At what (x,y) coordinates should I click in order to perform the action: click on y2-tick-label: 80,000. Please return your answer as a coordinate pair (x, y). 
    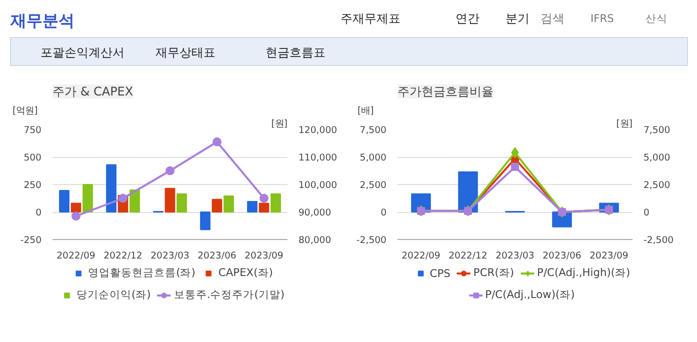
    Looking at the image, I should click on (315, 240).